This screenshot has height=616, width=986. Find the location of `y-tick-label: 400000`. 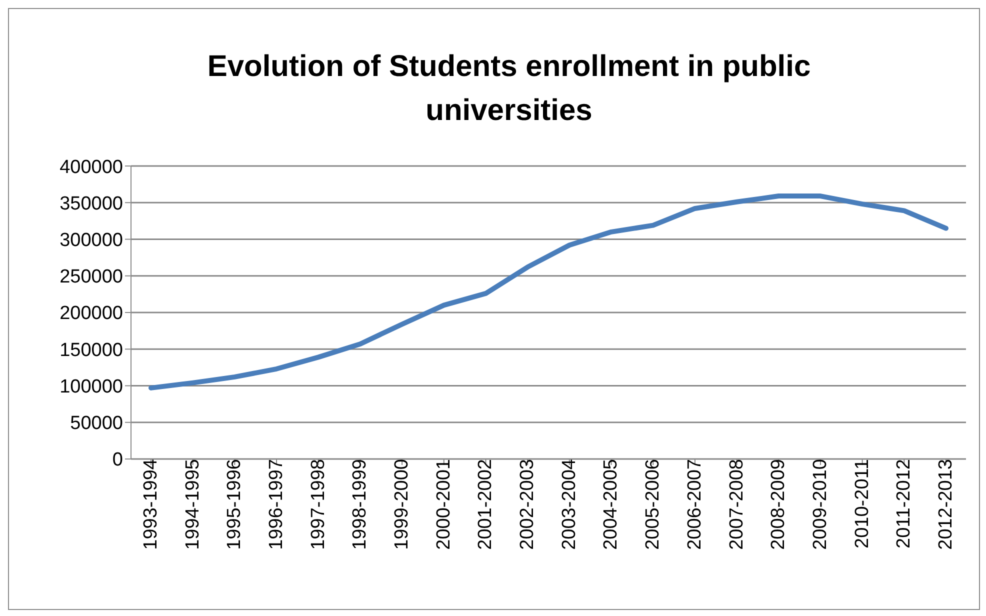

y-tick-label: 400000 is located at coordinates (91, 167).